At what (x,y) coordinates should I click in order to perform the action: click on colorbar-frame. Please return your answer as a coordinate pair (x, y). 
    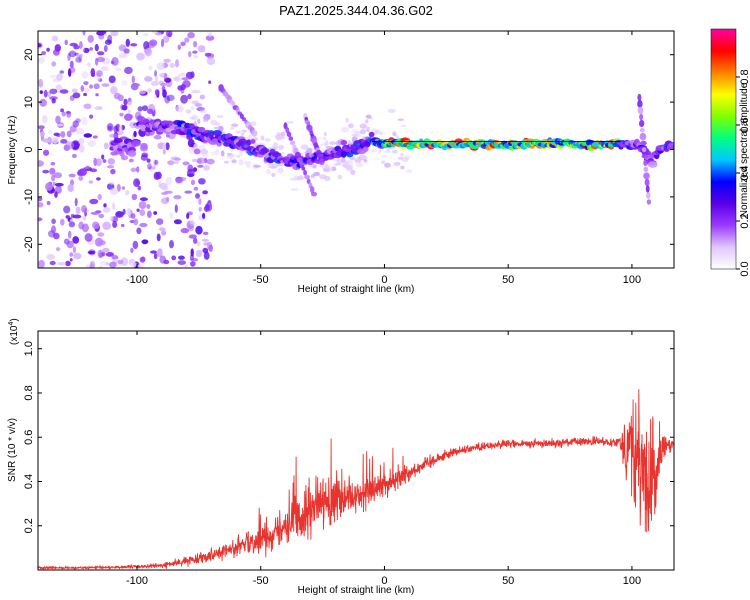
    Looking at the image, I should click on (723, 149).